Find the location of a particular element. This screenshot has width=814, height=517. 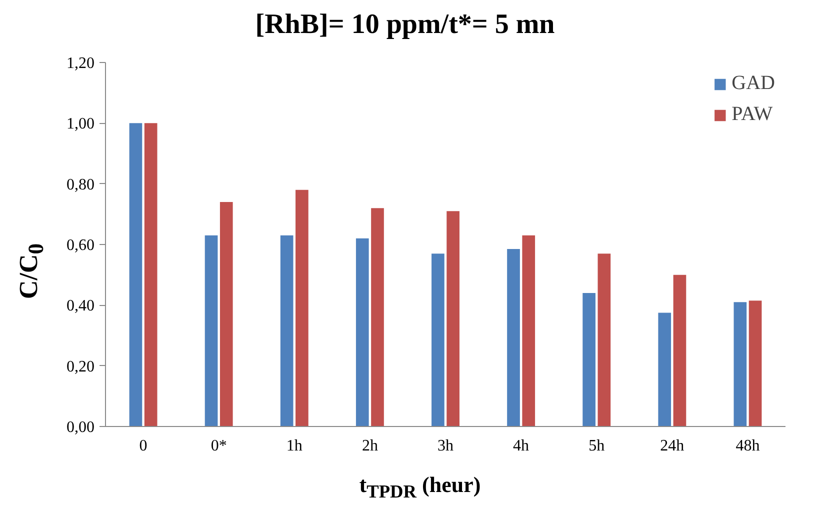

x-tick-label: 4h is located at coordinates (521, 446).